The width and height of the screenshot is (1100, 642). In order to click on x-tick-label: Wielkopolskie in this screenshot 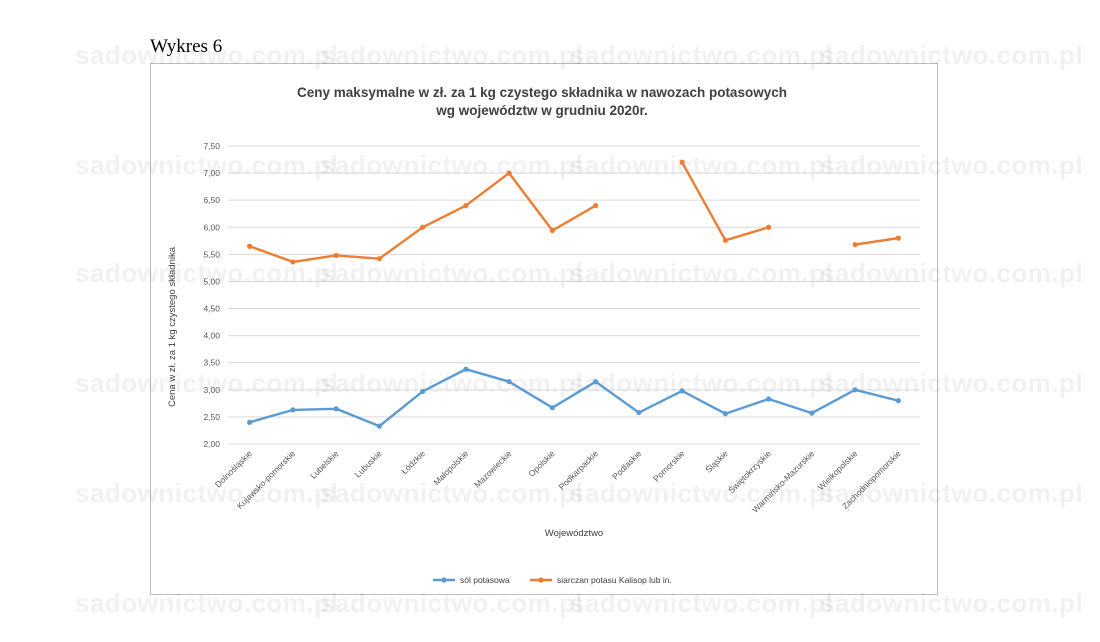, I will do `click(838, 470)`.